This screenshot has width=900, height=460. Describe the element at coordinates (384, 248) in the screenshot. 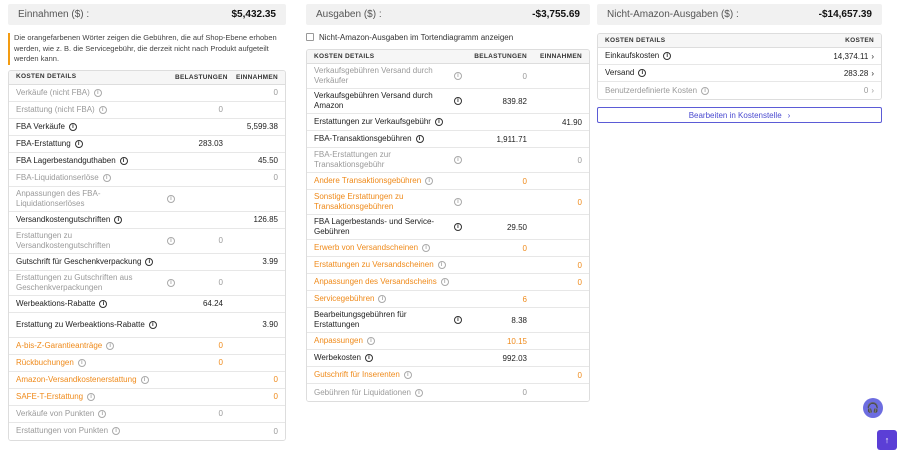

I see `row-label: Erwerb von Versandscheinen i` at that location.